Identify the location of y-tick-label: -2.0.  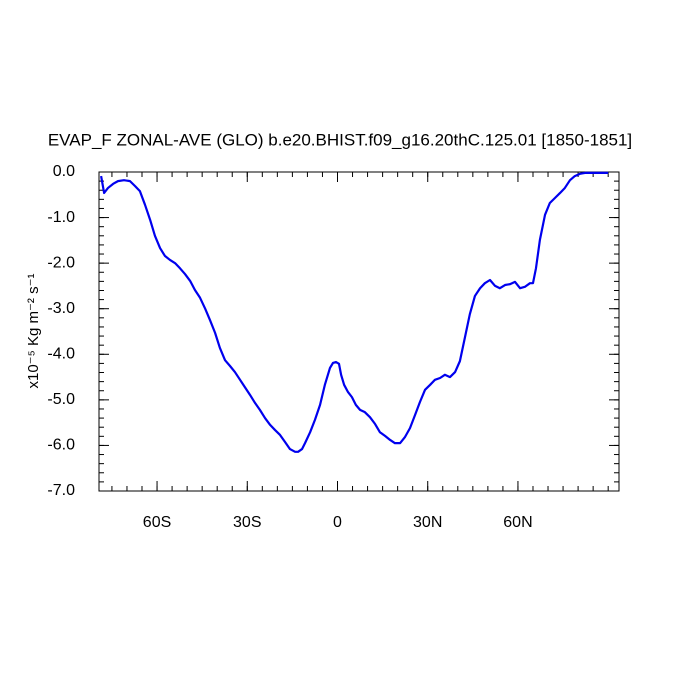
(61, 262).